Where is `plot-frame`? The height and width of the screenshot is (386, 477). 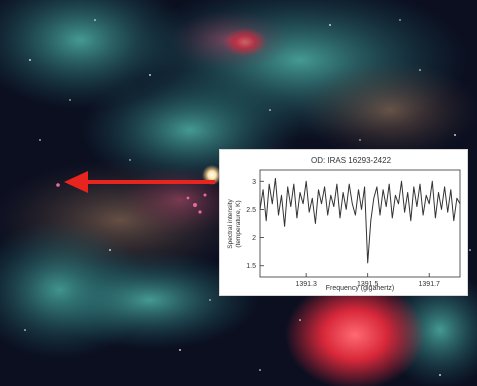 plot-frame is located at coordinates (360, 223).